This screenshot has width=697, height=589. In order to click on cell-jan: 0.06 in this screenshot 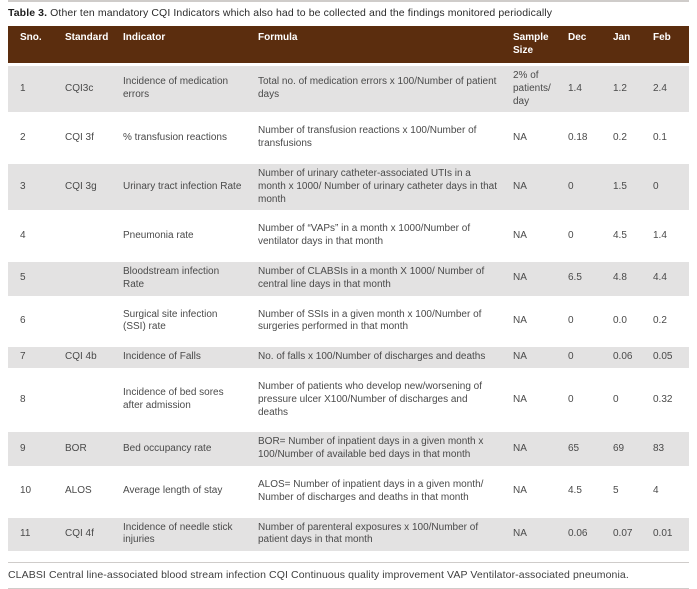, I will do `click(625, 357)`.